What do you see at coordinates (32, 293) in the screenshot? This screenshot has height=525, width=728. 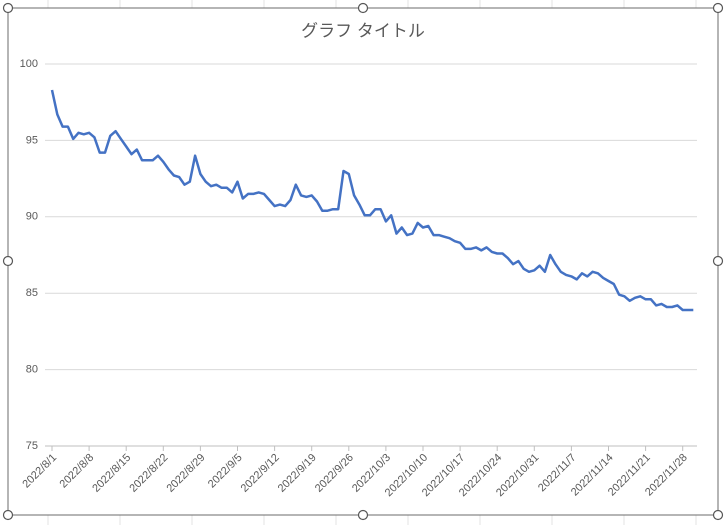 I see `y-tick-label: 85` at bounding box center [32, 293].